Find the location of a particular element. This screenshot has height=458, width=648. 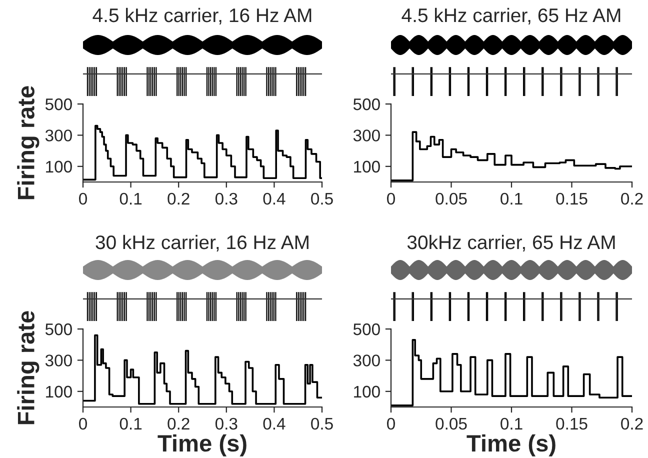

chart-title: 4.5 kHz carrier, 65 Hz AM is located at coordinates (511, 16).